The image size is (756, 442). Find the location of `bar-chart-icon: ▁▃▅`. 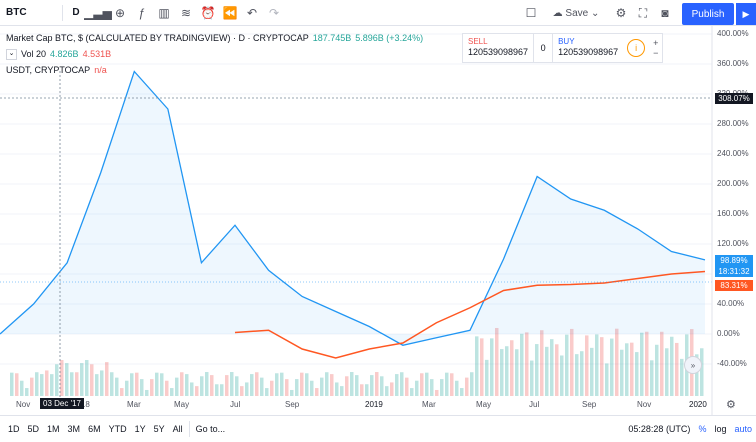

bar-chart-icon: ▁▃▅ is located at coordinates (98, 12).